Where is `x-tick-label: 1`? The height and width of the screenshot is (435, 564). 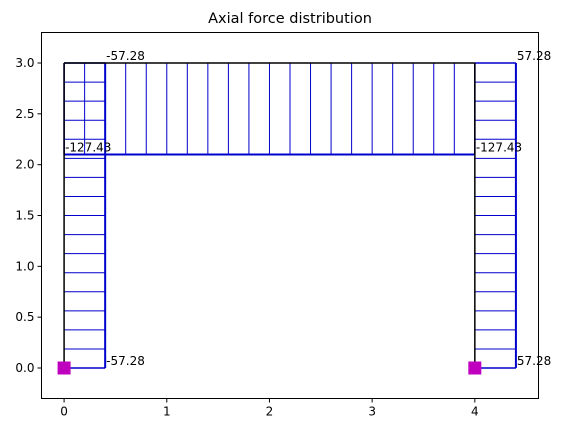
x-tick-label: 1 is located at coordinates (167, 412).